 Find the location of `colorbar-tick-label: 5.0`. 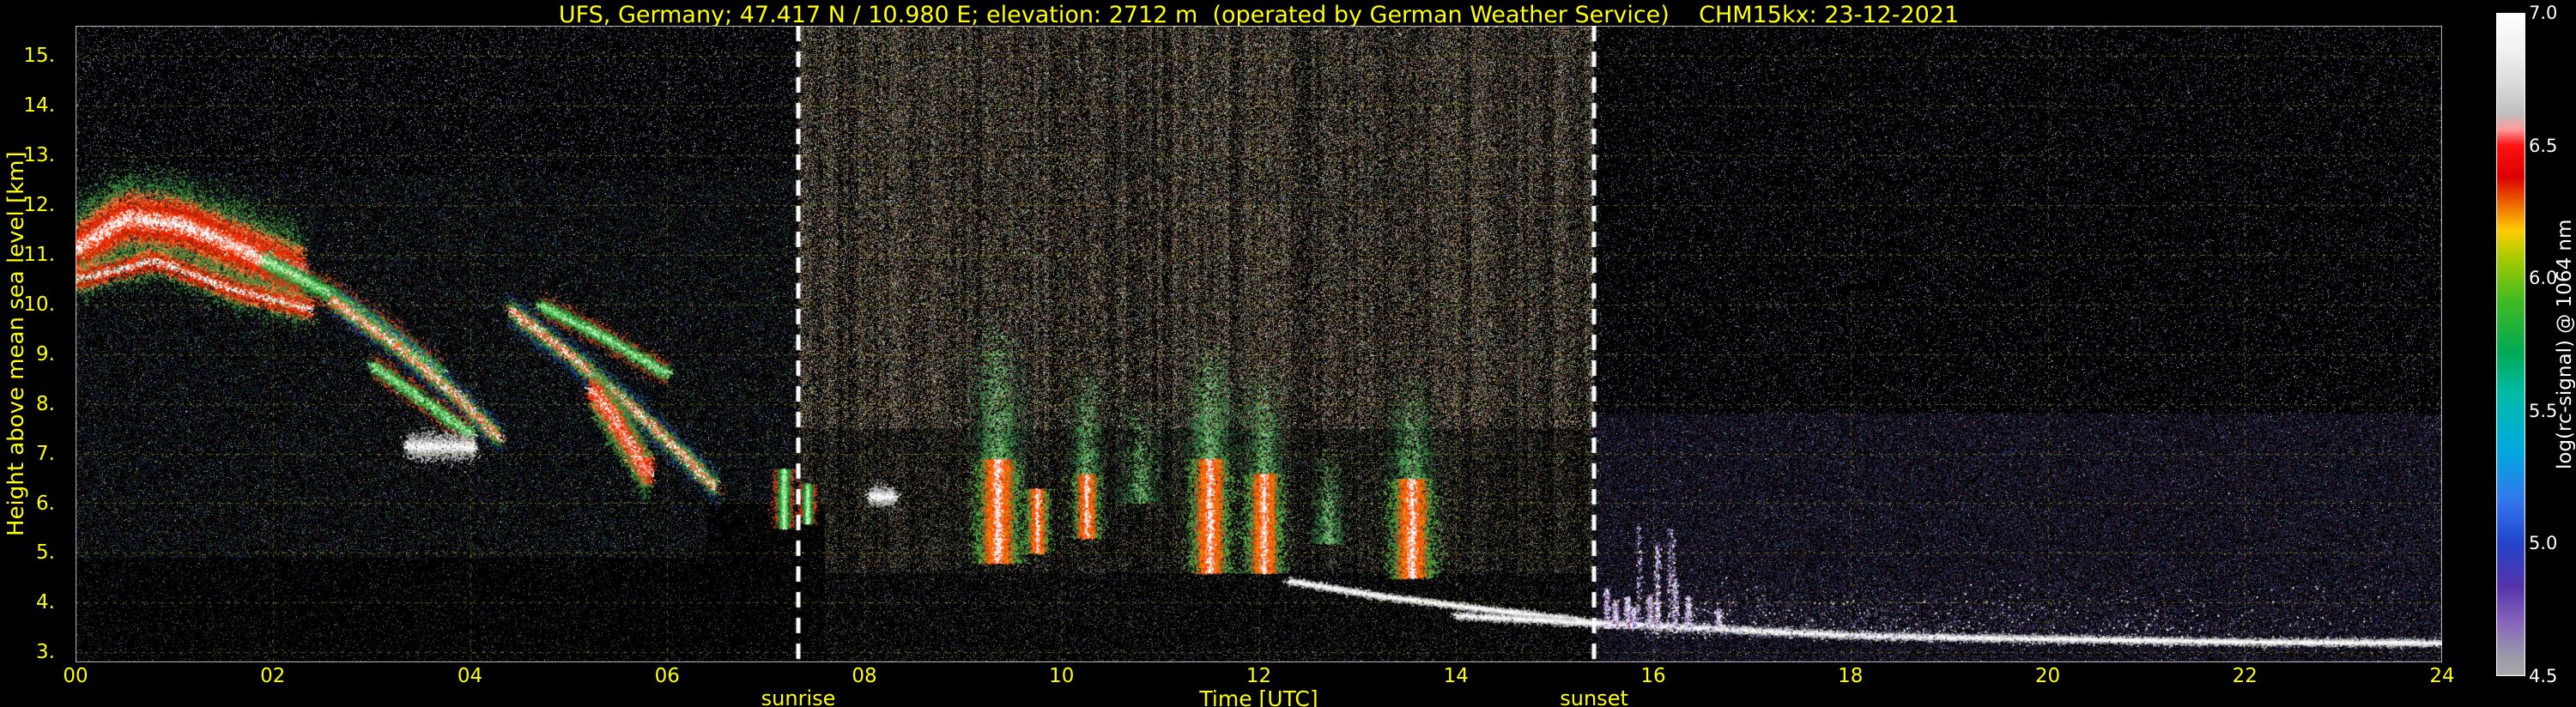

colorbar-tick-label: 5.0 is located at coordinates (2543, 543).